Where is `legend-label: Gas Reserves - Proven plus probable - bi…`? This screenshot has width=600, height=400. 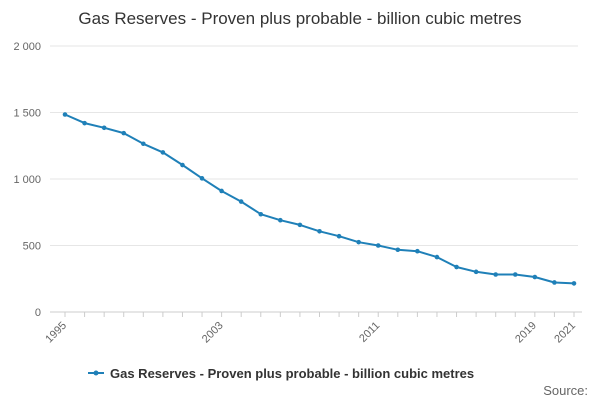 legend-label: Gas Reserves - Proven plus probable - bi… is located at coordinates (292, 373).